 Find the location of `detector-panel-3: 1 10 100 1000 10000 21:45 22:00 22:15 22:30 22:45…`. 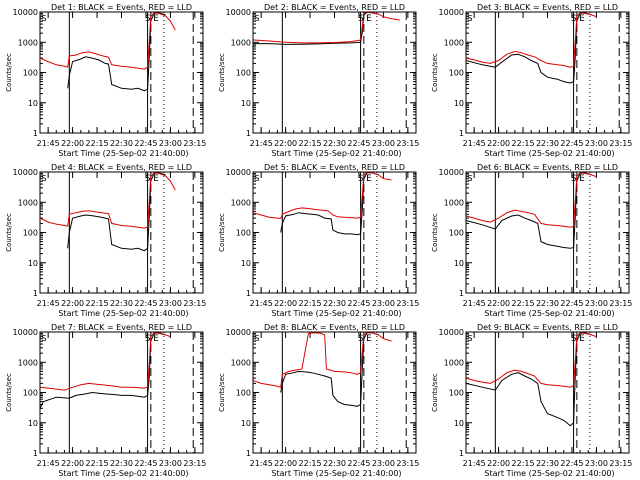

detector-panel-3: 1 10 100 1000 10000 21:45 22:00 22:15 22:30 22:45… is located at coordinates (531, 80).